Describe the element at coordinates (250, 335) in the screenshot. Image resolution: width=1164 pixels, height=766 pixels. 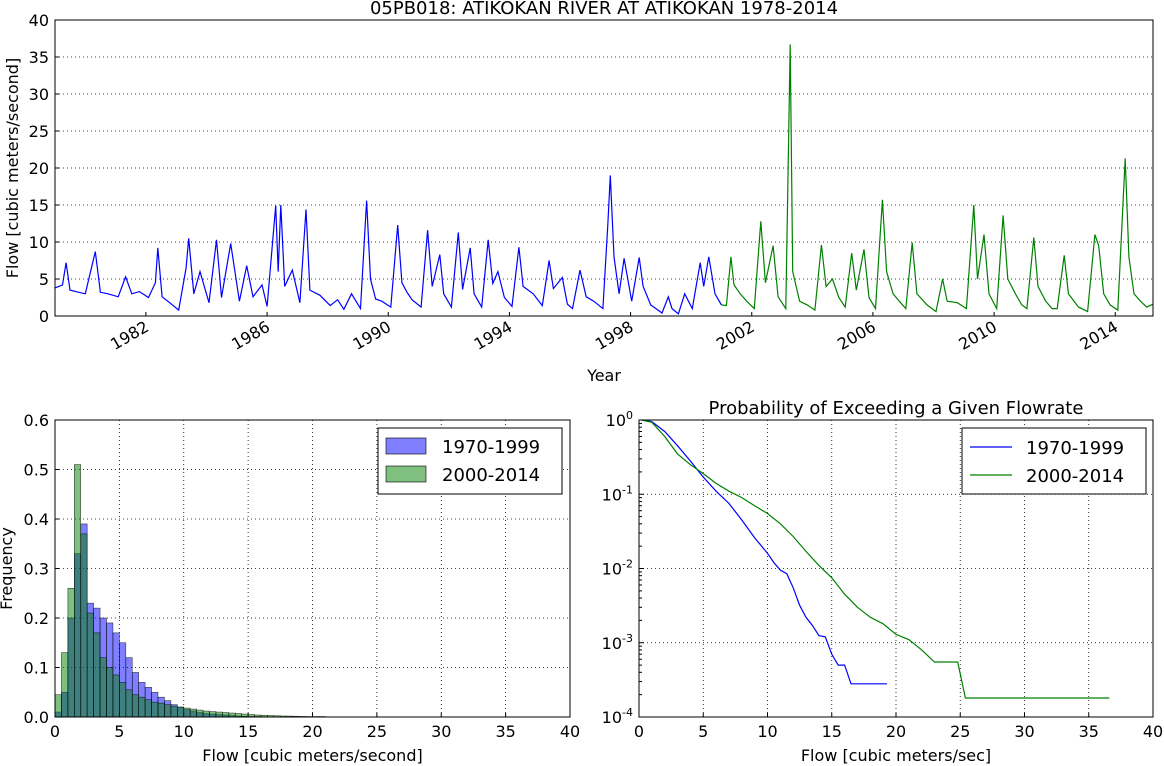
I see `x-tick-label: 1986` at that location.